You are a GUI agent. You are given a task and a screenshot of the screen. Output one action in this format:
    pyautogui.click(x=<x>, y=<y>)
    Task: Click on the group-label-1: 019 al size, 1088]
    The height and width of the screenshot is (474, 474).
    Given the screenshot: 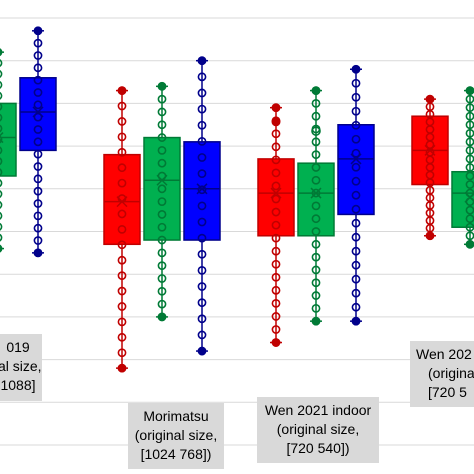 What is the action you would take?
    pyautogui.click(x=21, y=367)
    